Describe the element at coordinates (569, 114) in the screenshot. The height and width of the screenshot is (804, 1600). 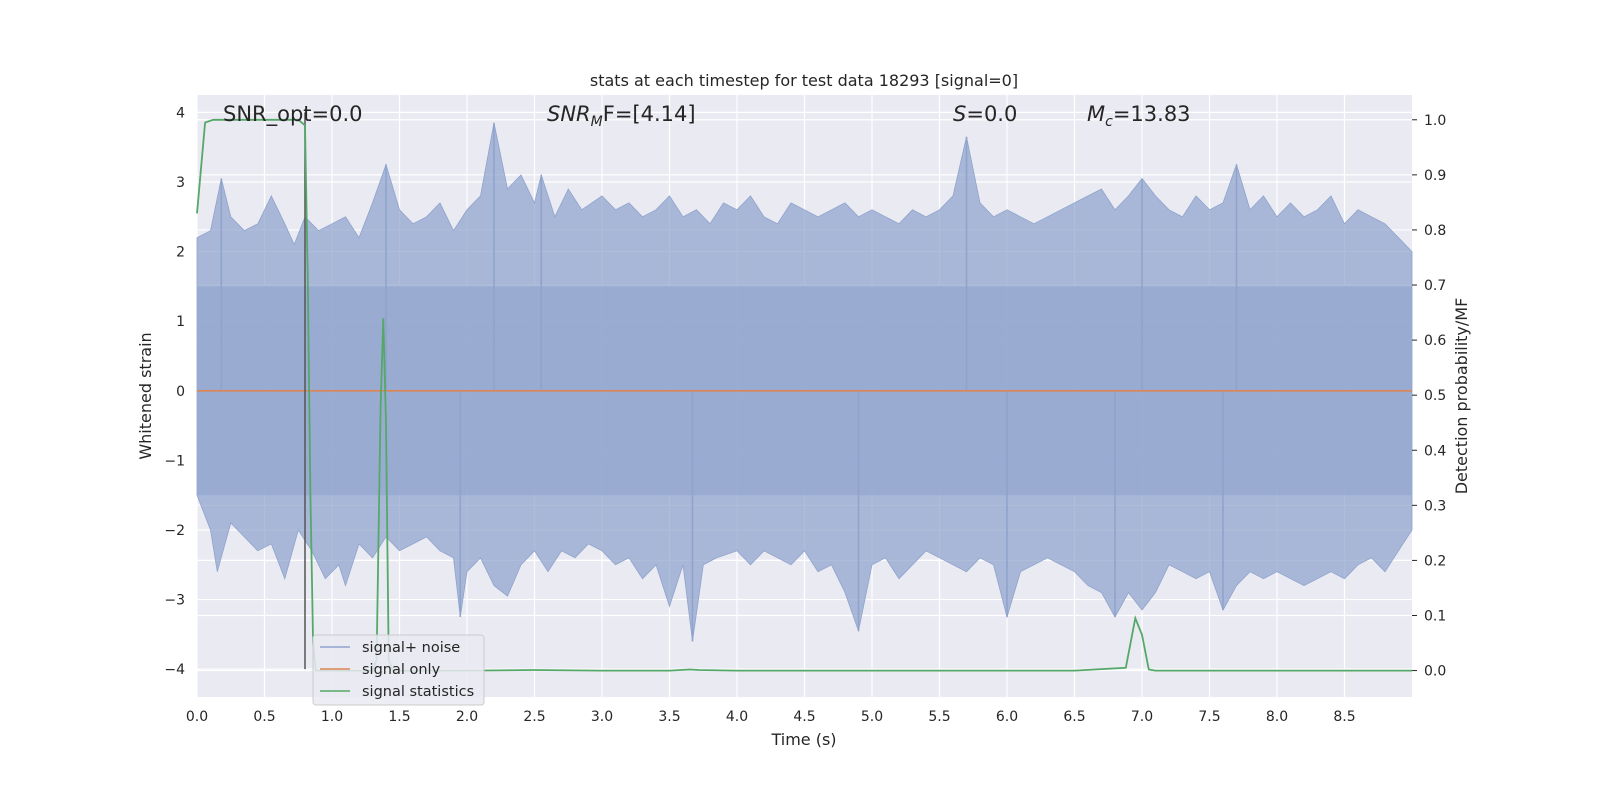
I see `annotation-snr-mf-base: SNR` at that location.